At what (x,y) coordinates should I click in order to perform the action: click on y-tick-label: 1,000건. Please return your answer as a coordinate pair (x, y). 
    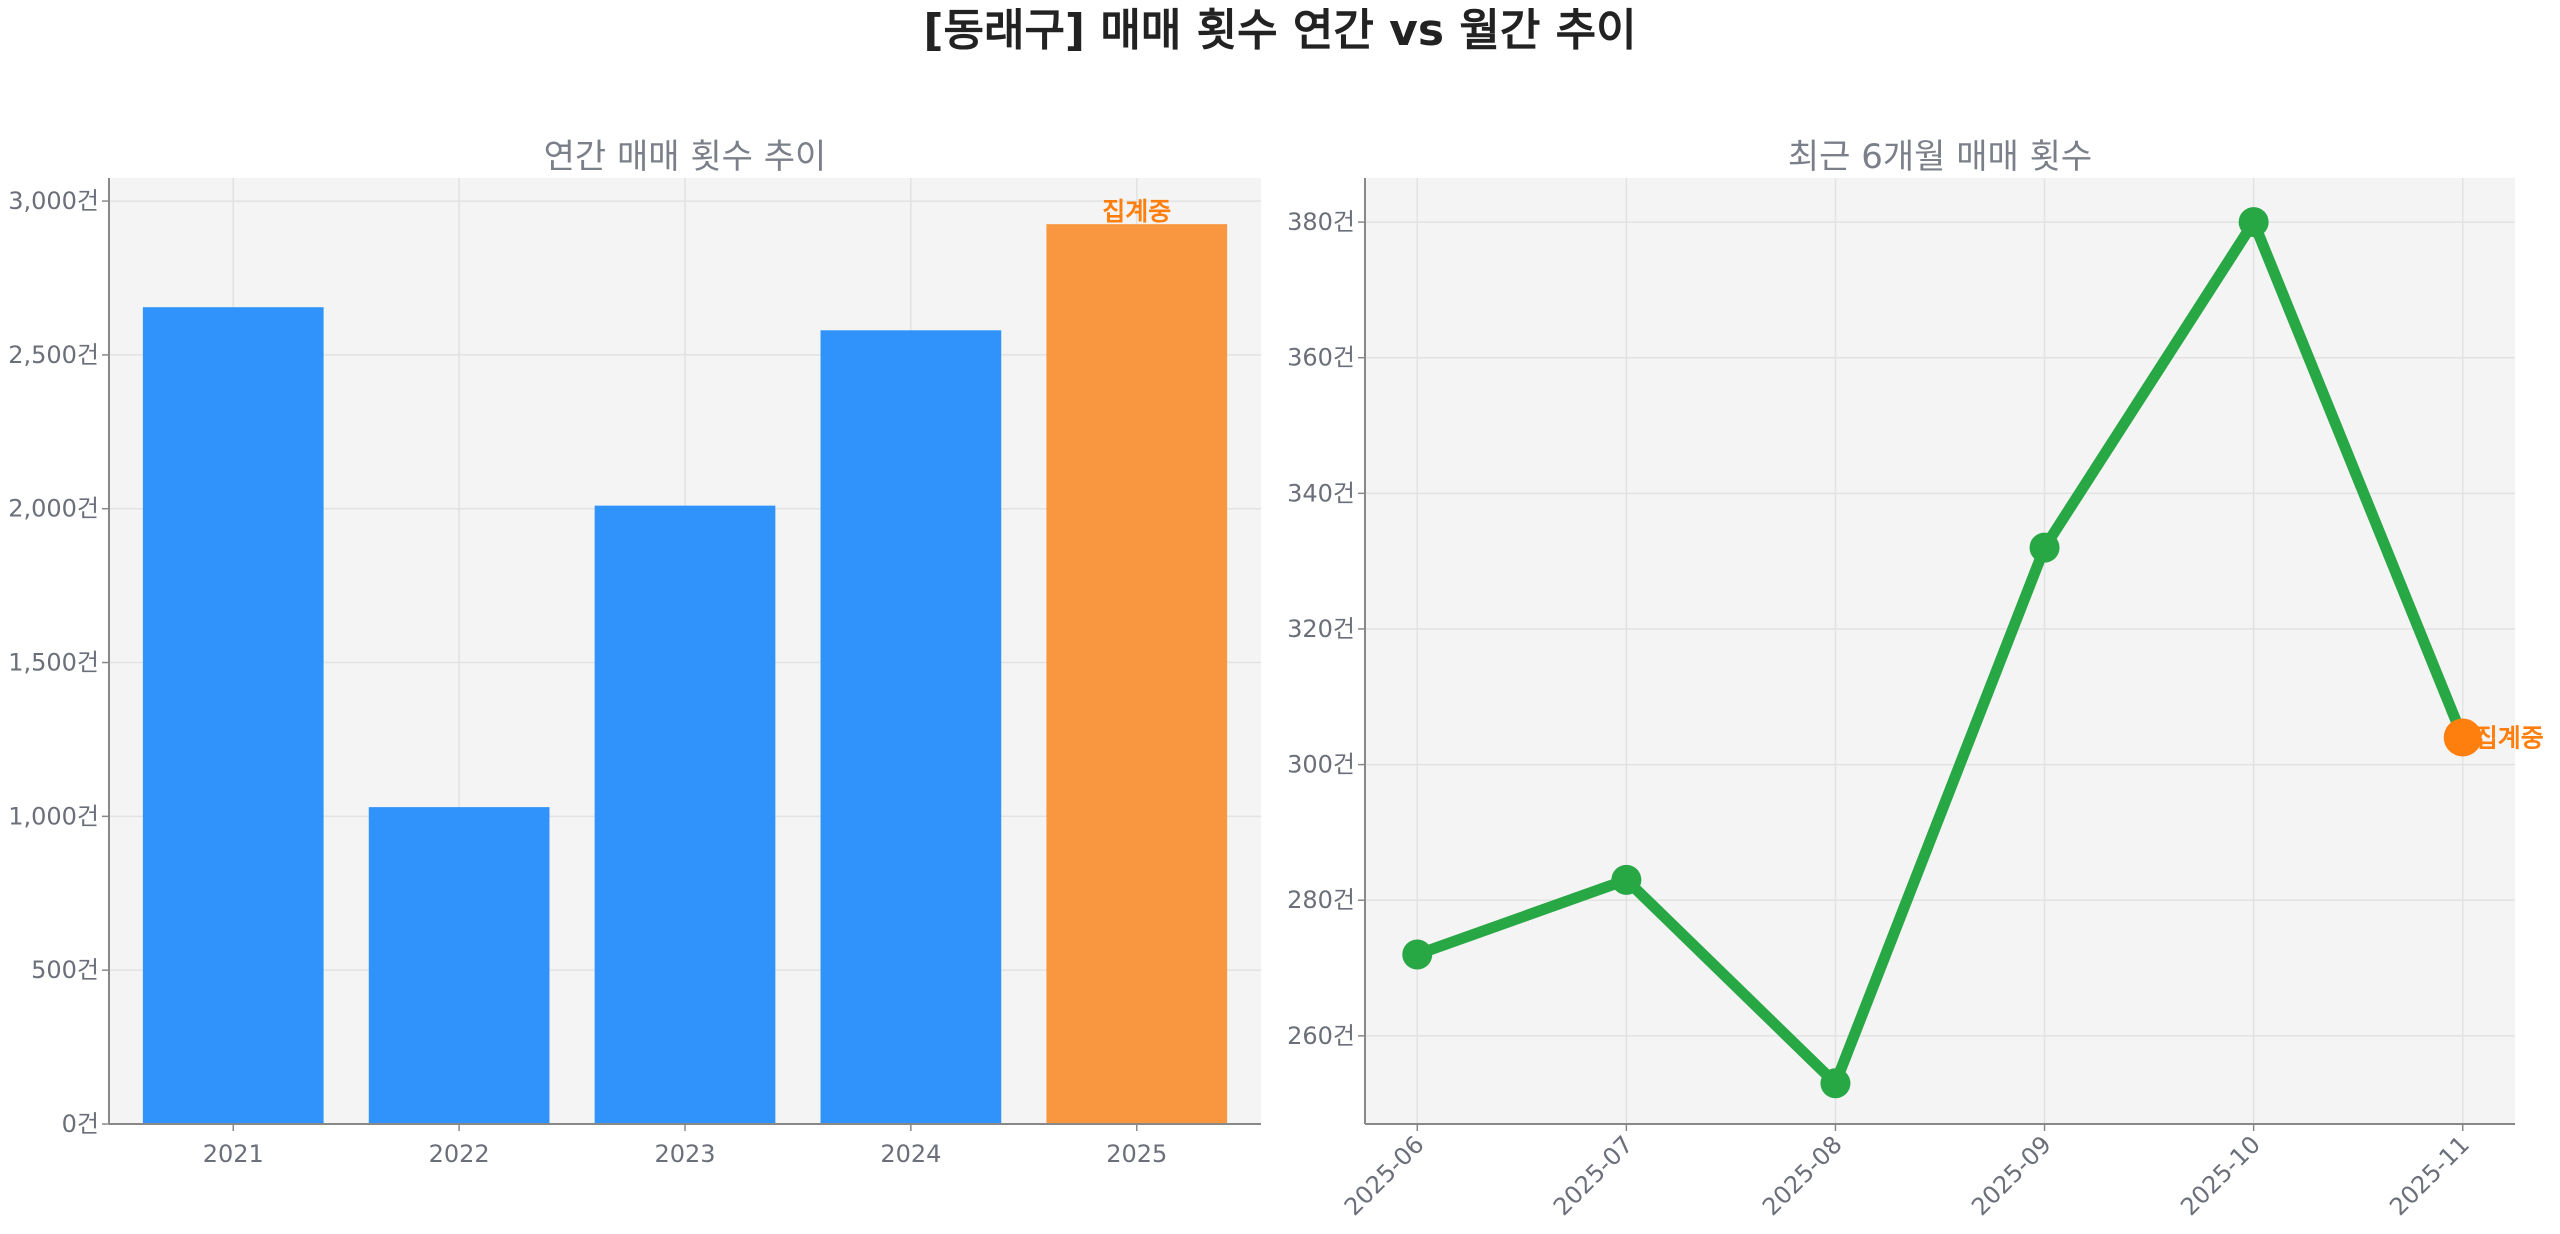
    Looking at the image, I should click on (53, 816).